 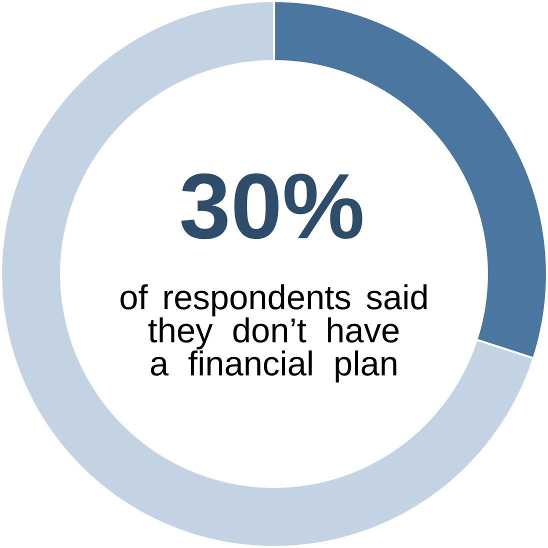 I want to click on text: 30%, so click(x=271, y=206).